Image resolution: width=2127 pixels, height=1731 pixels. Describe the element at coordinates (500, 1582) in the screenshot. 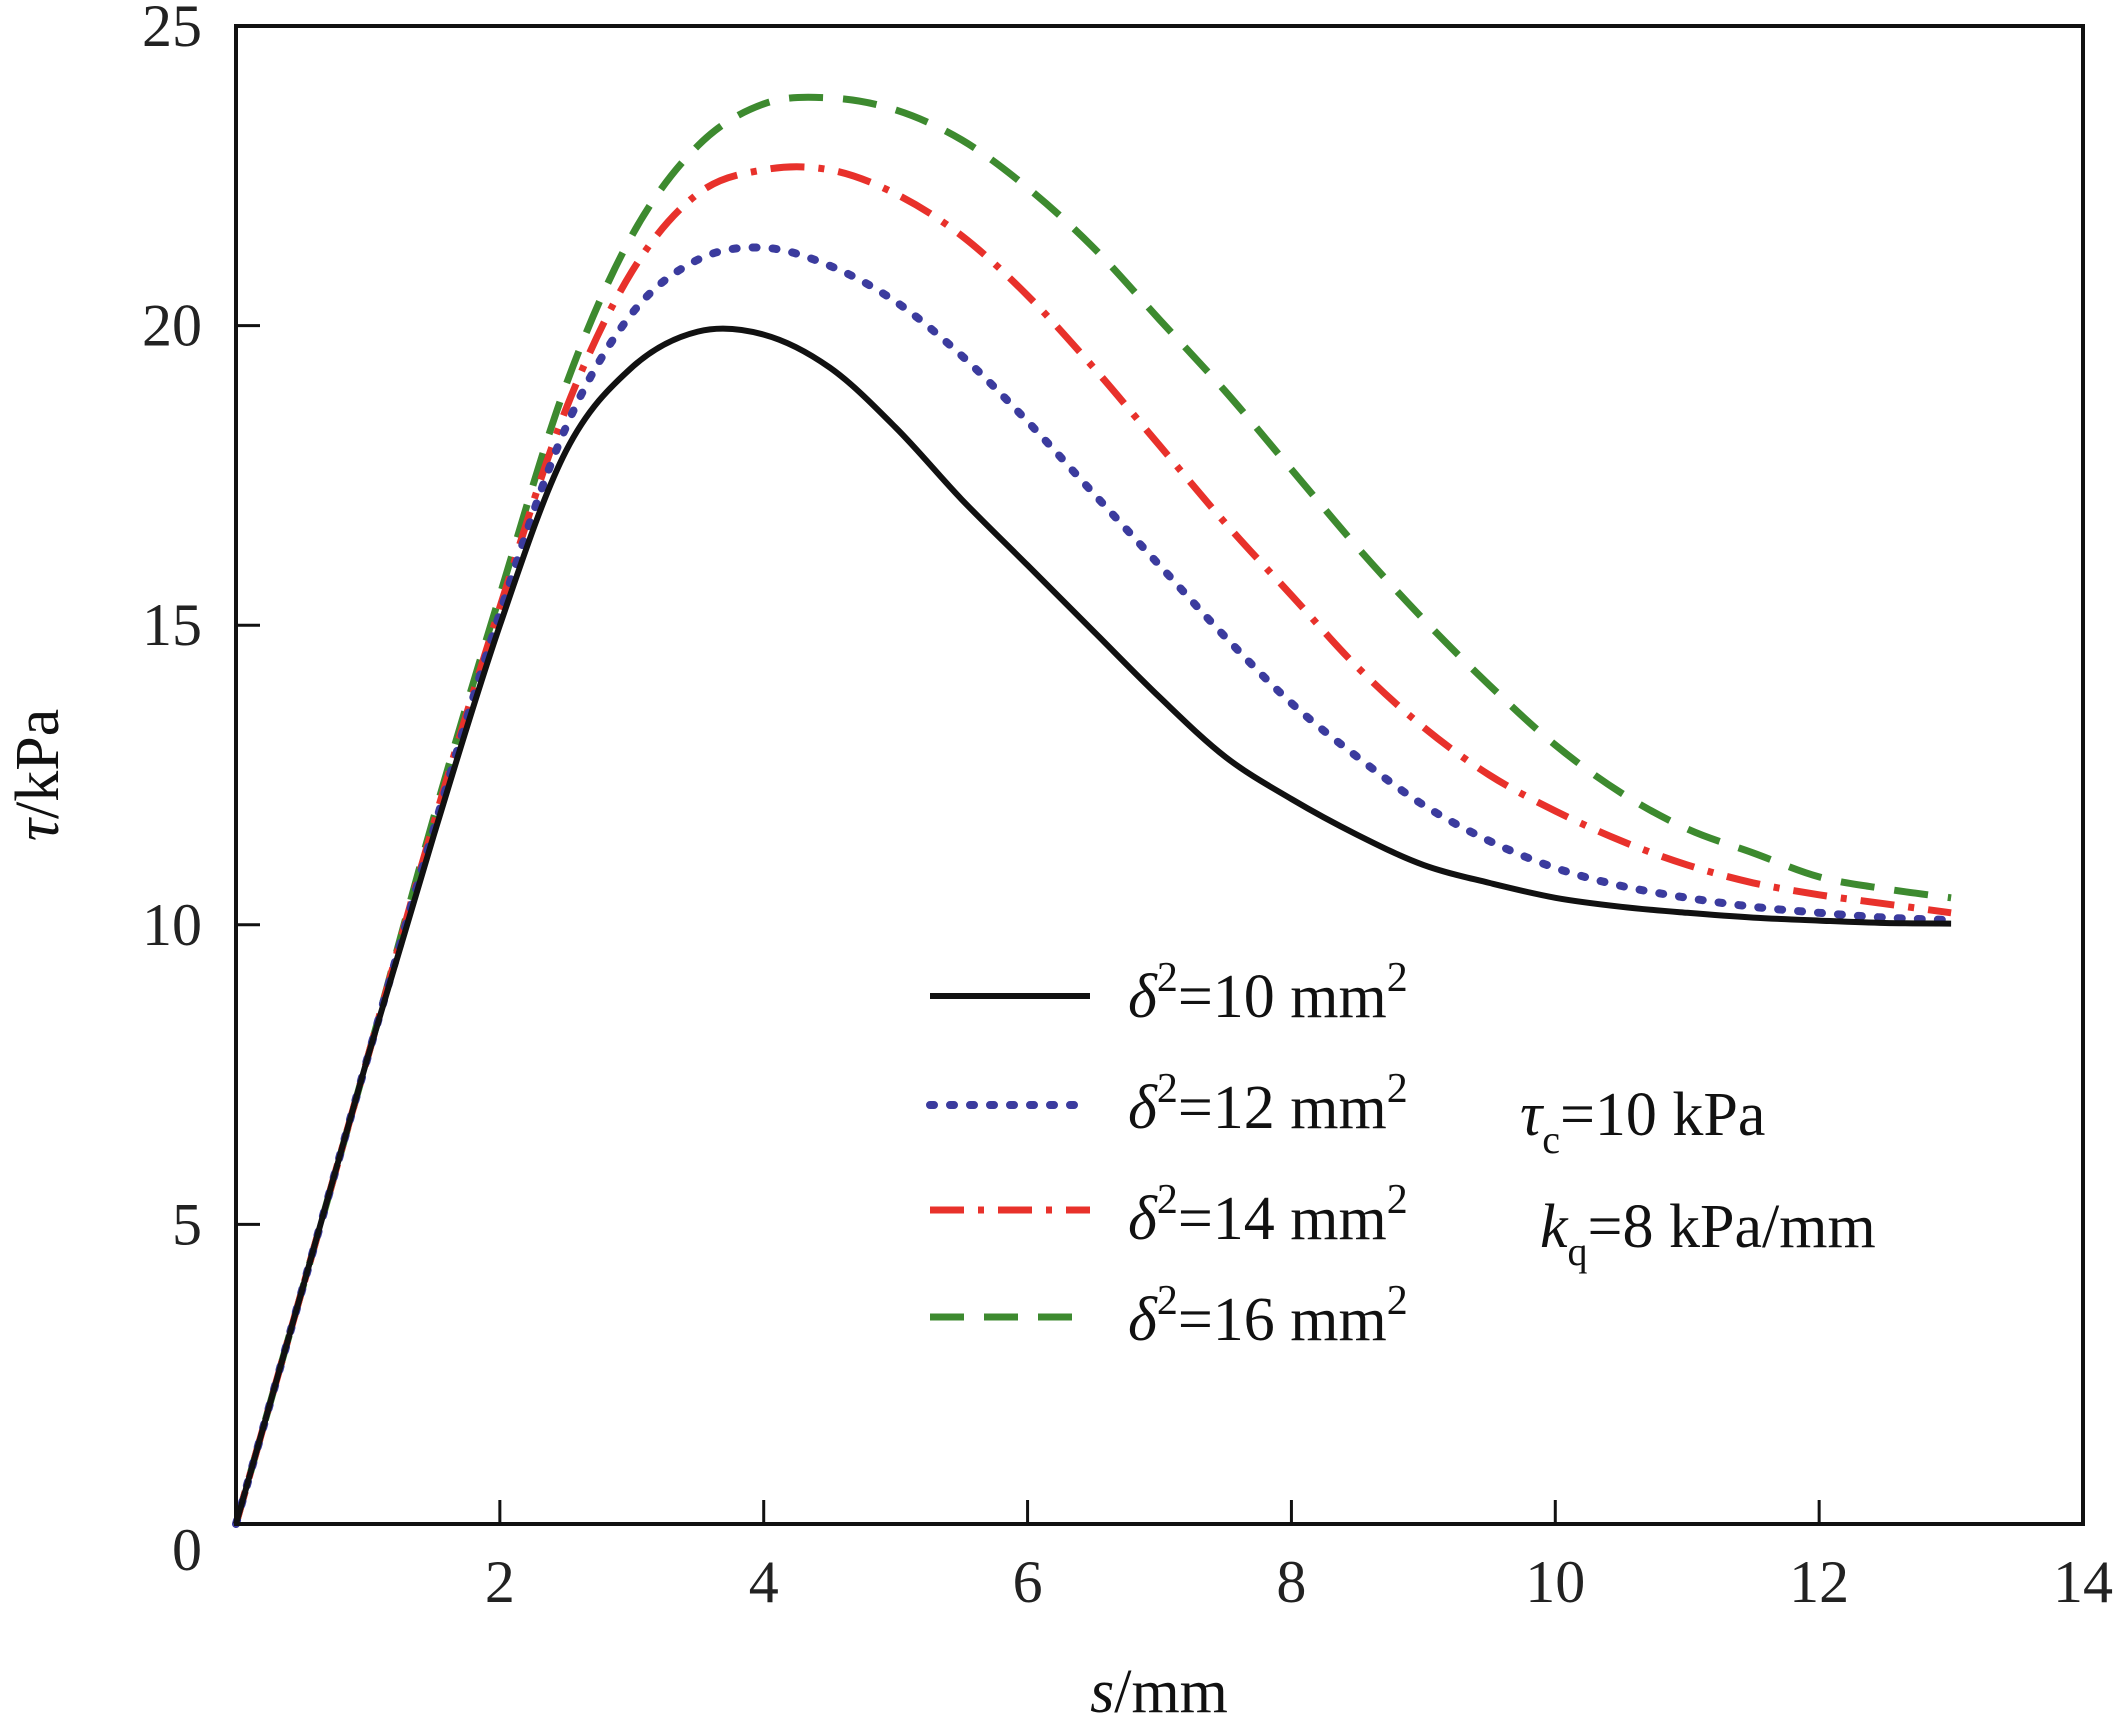

I see `x-tick-label-2: 2` at that location.